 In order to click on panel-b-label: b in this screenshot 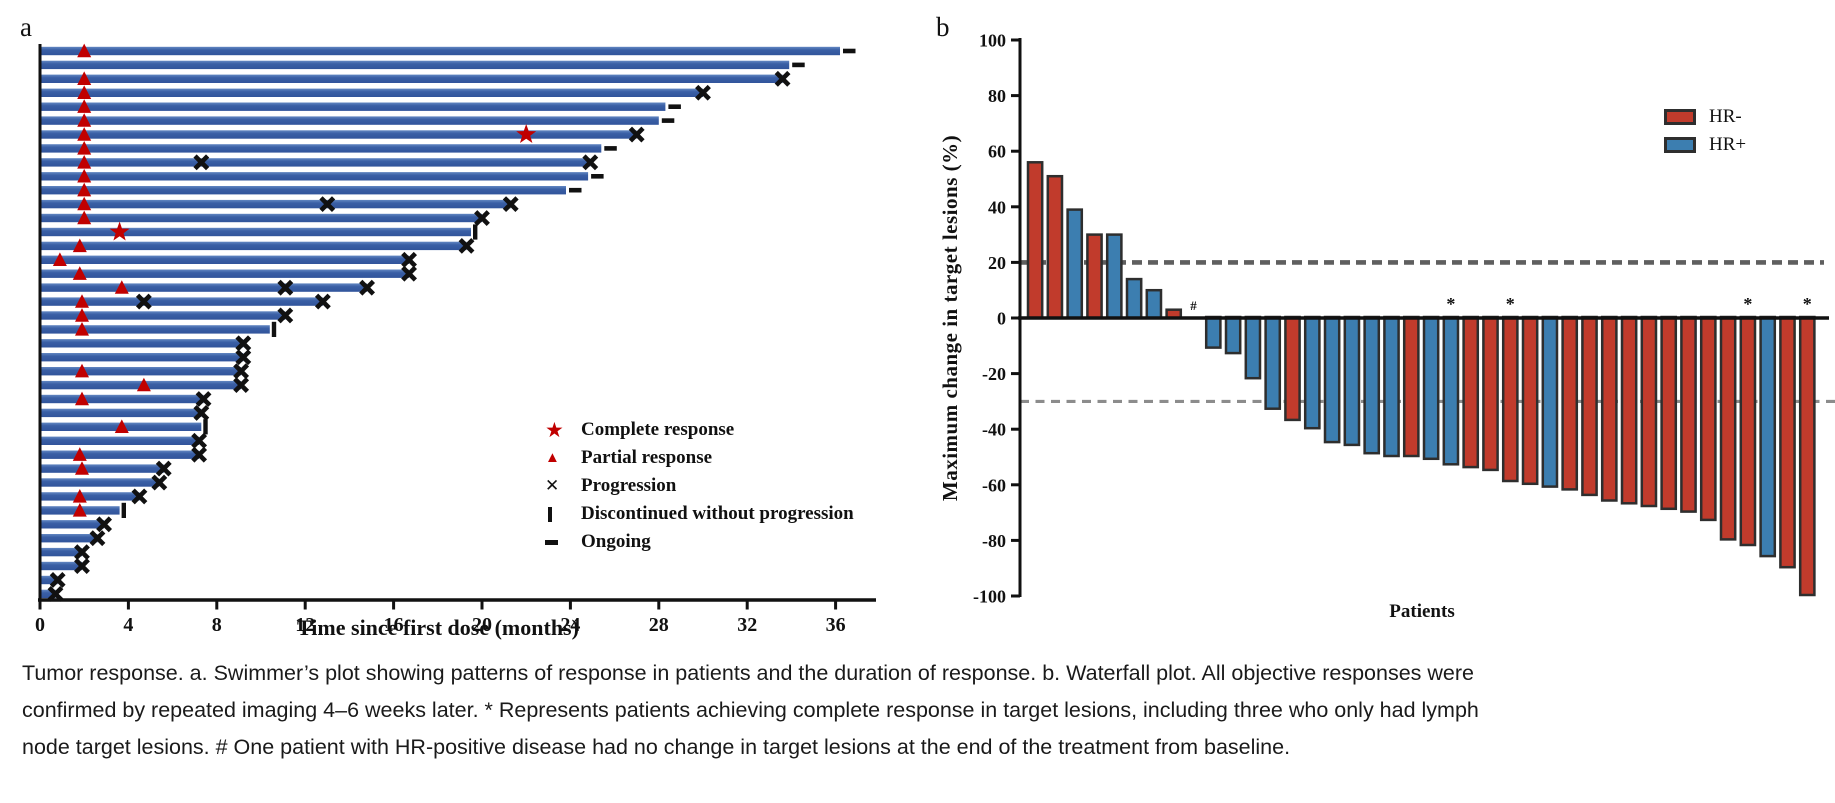, I will do `click(943, 27)`.